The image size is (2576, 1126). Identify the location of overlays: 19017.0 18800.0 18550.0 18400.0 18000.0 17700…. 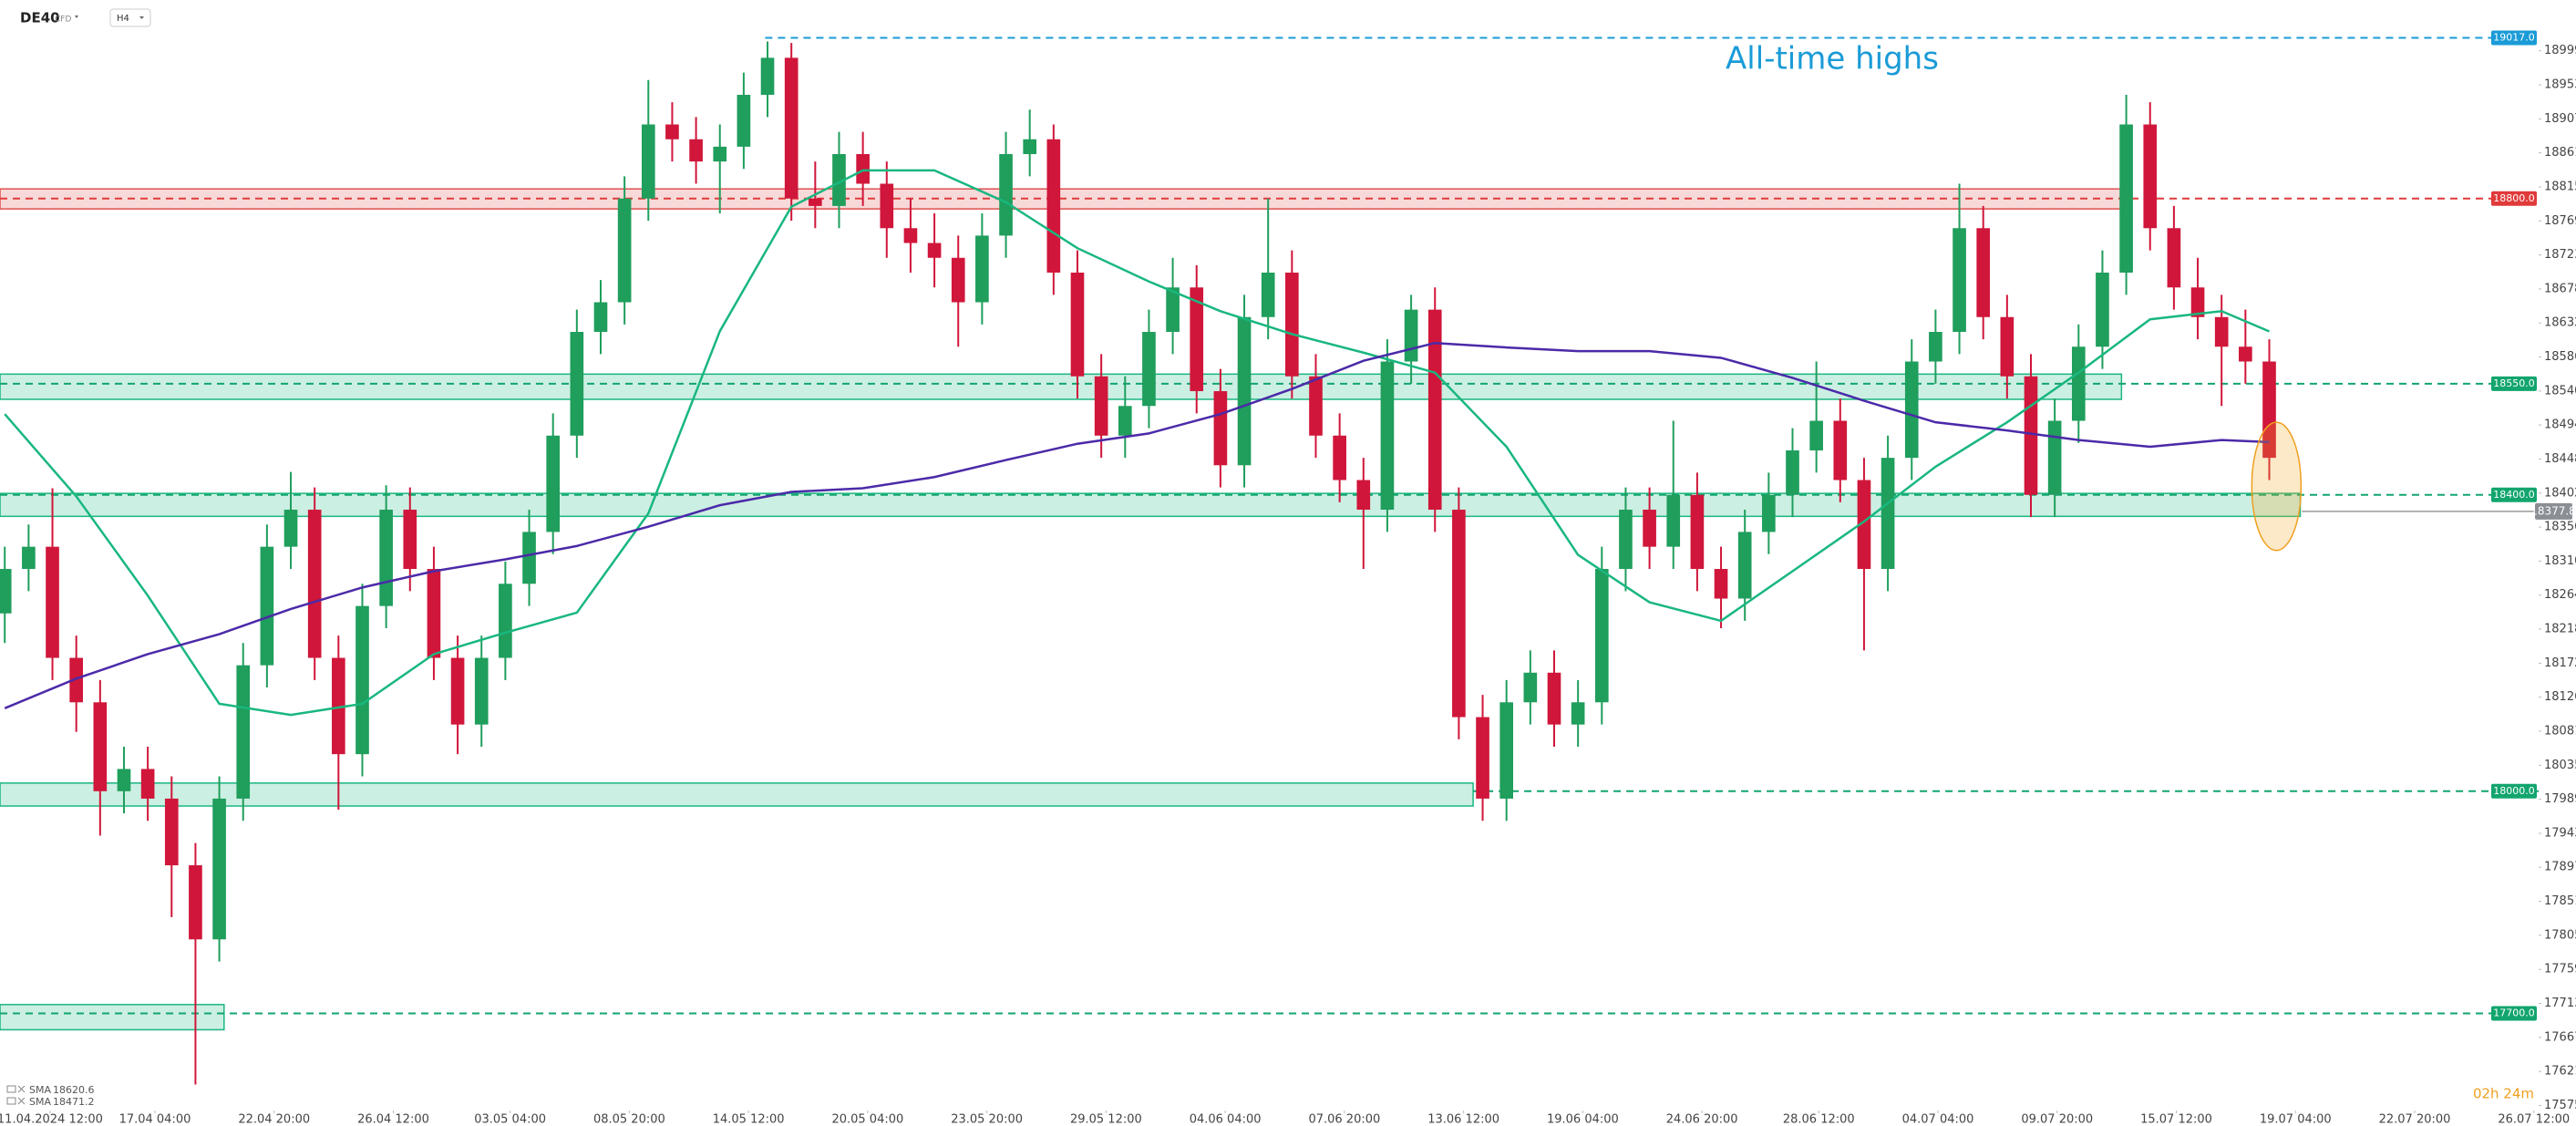
(2413, 525).